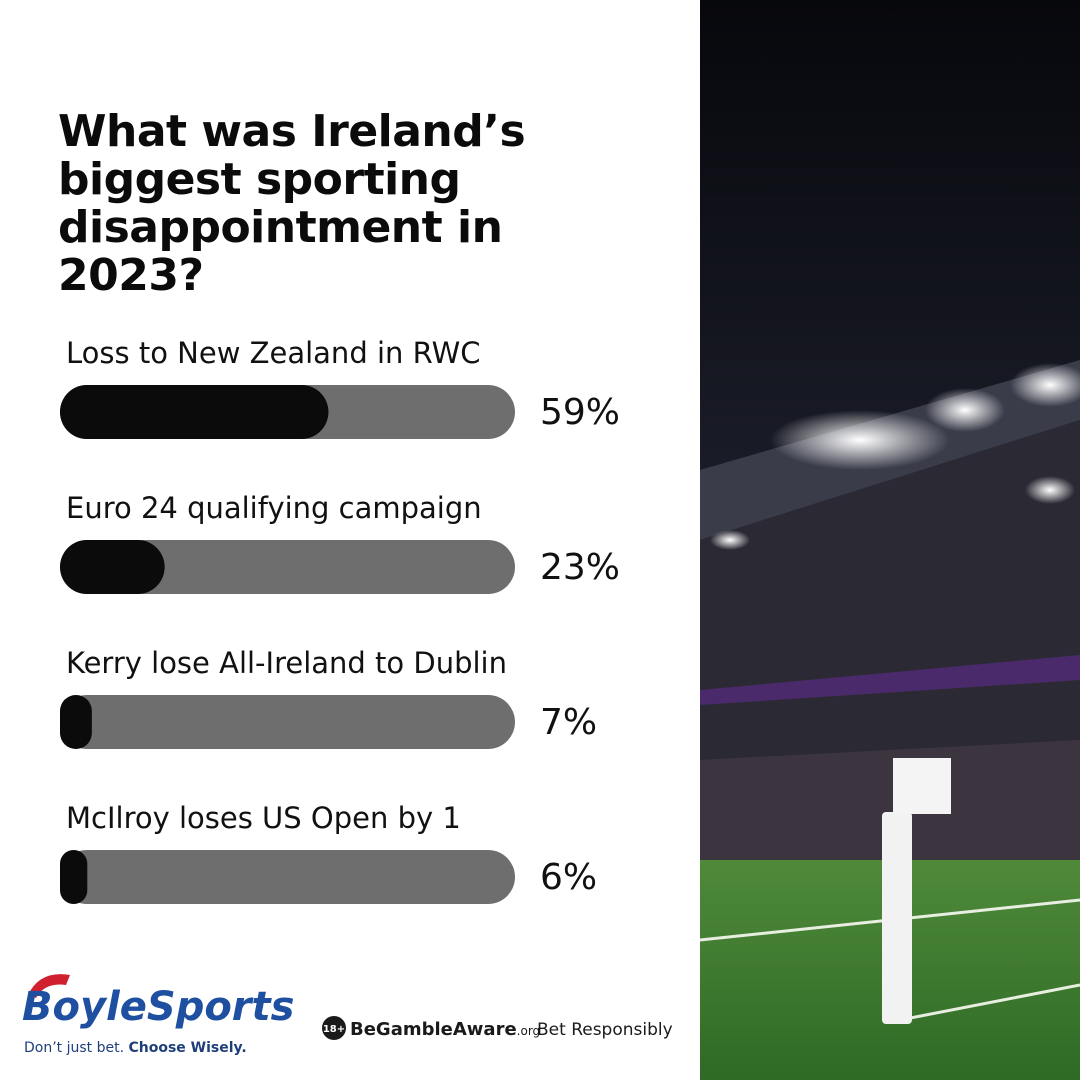 This screenshot has width=1080, height=1080. I want to click on value-label: 7%, so click(568, 722).